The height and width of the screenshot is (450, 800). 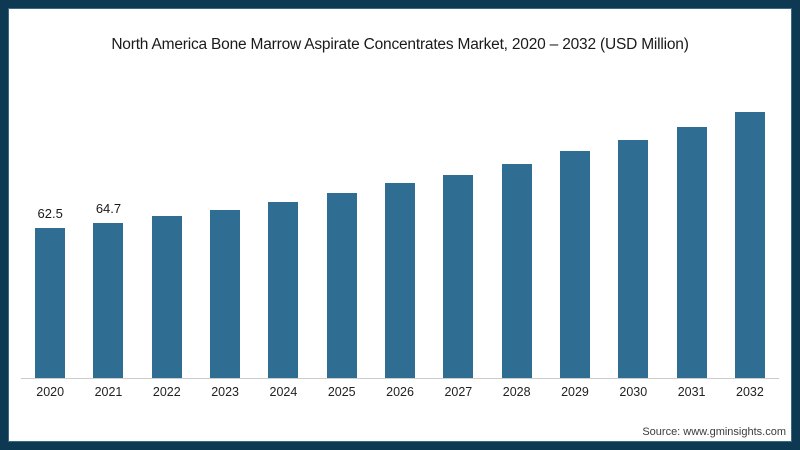 What do you see at coordinates (714, 432) in the screenshot?
I see `source-attribution: Source: www.gminsights.com` at bounding box center [714, 432].